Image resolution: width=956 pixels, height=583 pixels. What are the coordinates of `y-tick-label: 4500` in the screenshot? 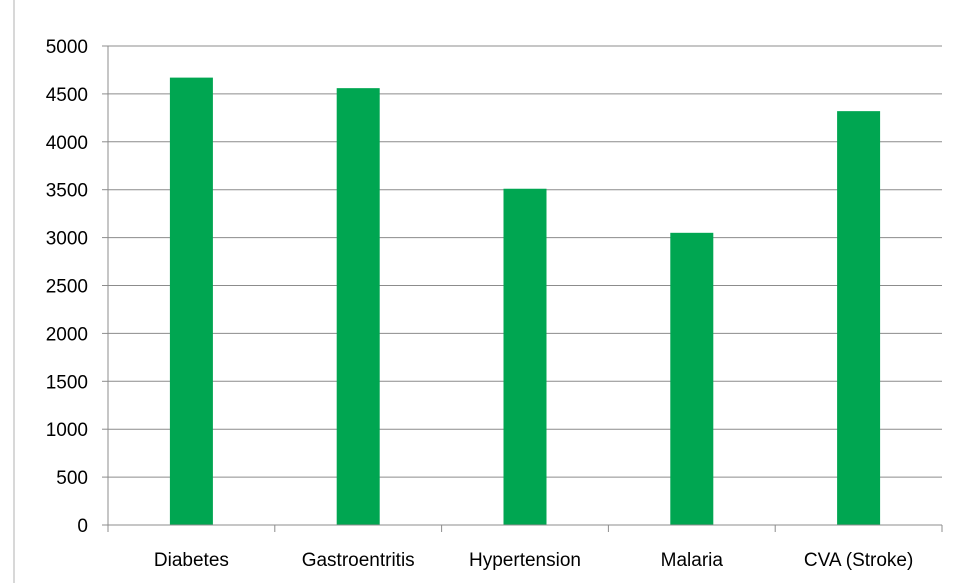 It's located at (67, 95).